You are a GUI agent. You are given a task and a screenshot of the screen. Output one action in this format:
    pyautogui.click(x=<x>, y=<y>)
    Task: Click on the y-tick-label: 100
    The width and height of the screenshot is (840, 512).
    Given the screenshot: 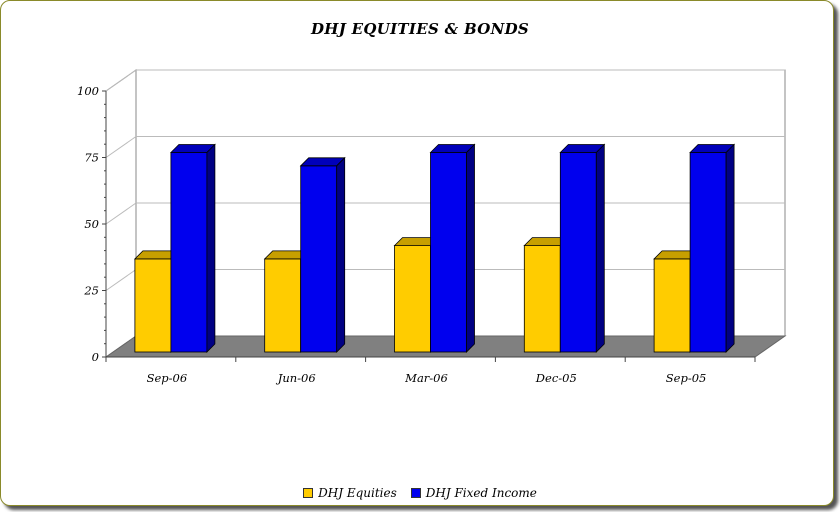 What is the action you would take?
    pyautogui.click(x=88, y=91)
    